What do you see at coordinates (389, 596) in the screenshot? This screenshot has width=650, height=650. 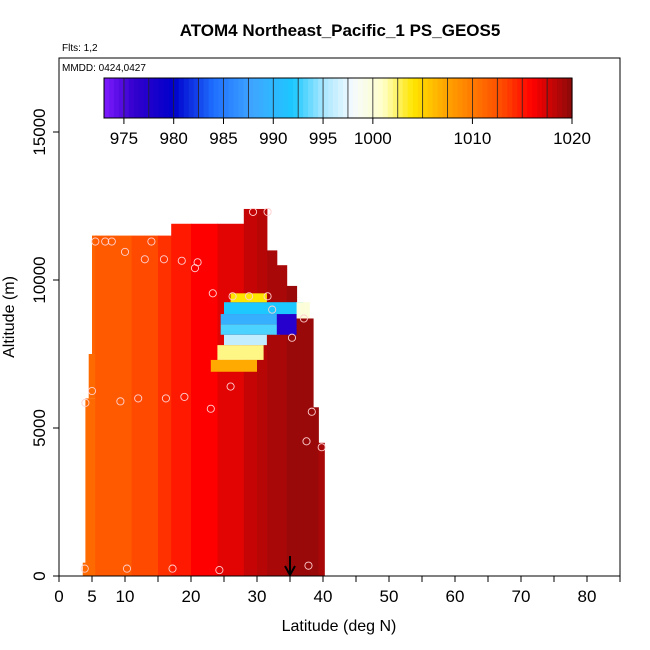 I see `x-tick-label: 50` at bounding box center [389, 596].